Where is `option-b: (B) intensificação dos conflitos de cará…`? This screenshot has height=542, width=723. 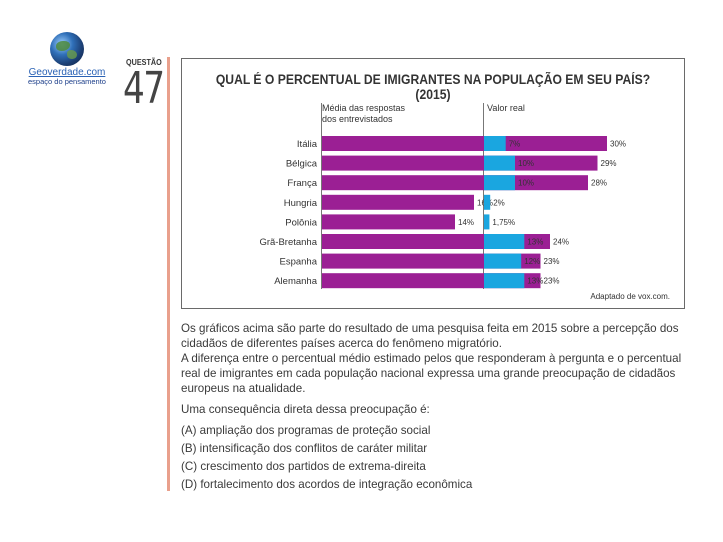
option-b: (B) intensificação dos conflitos de cará… is located at coordinates (304, 448).